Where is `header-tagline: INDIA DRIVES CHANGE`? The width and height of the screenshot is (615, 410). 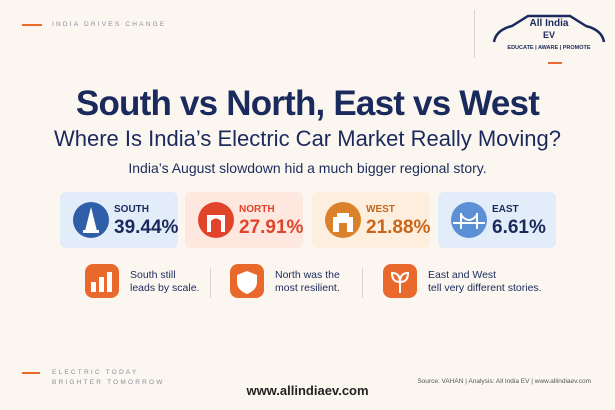 header-tagline: INDIA DRIVES CHANGE is located at coordinates (109, 24).